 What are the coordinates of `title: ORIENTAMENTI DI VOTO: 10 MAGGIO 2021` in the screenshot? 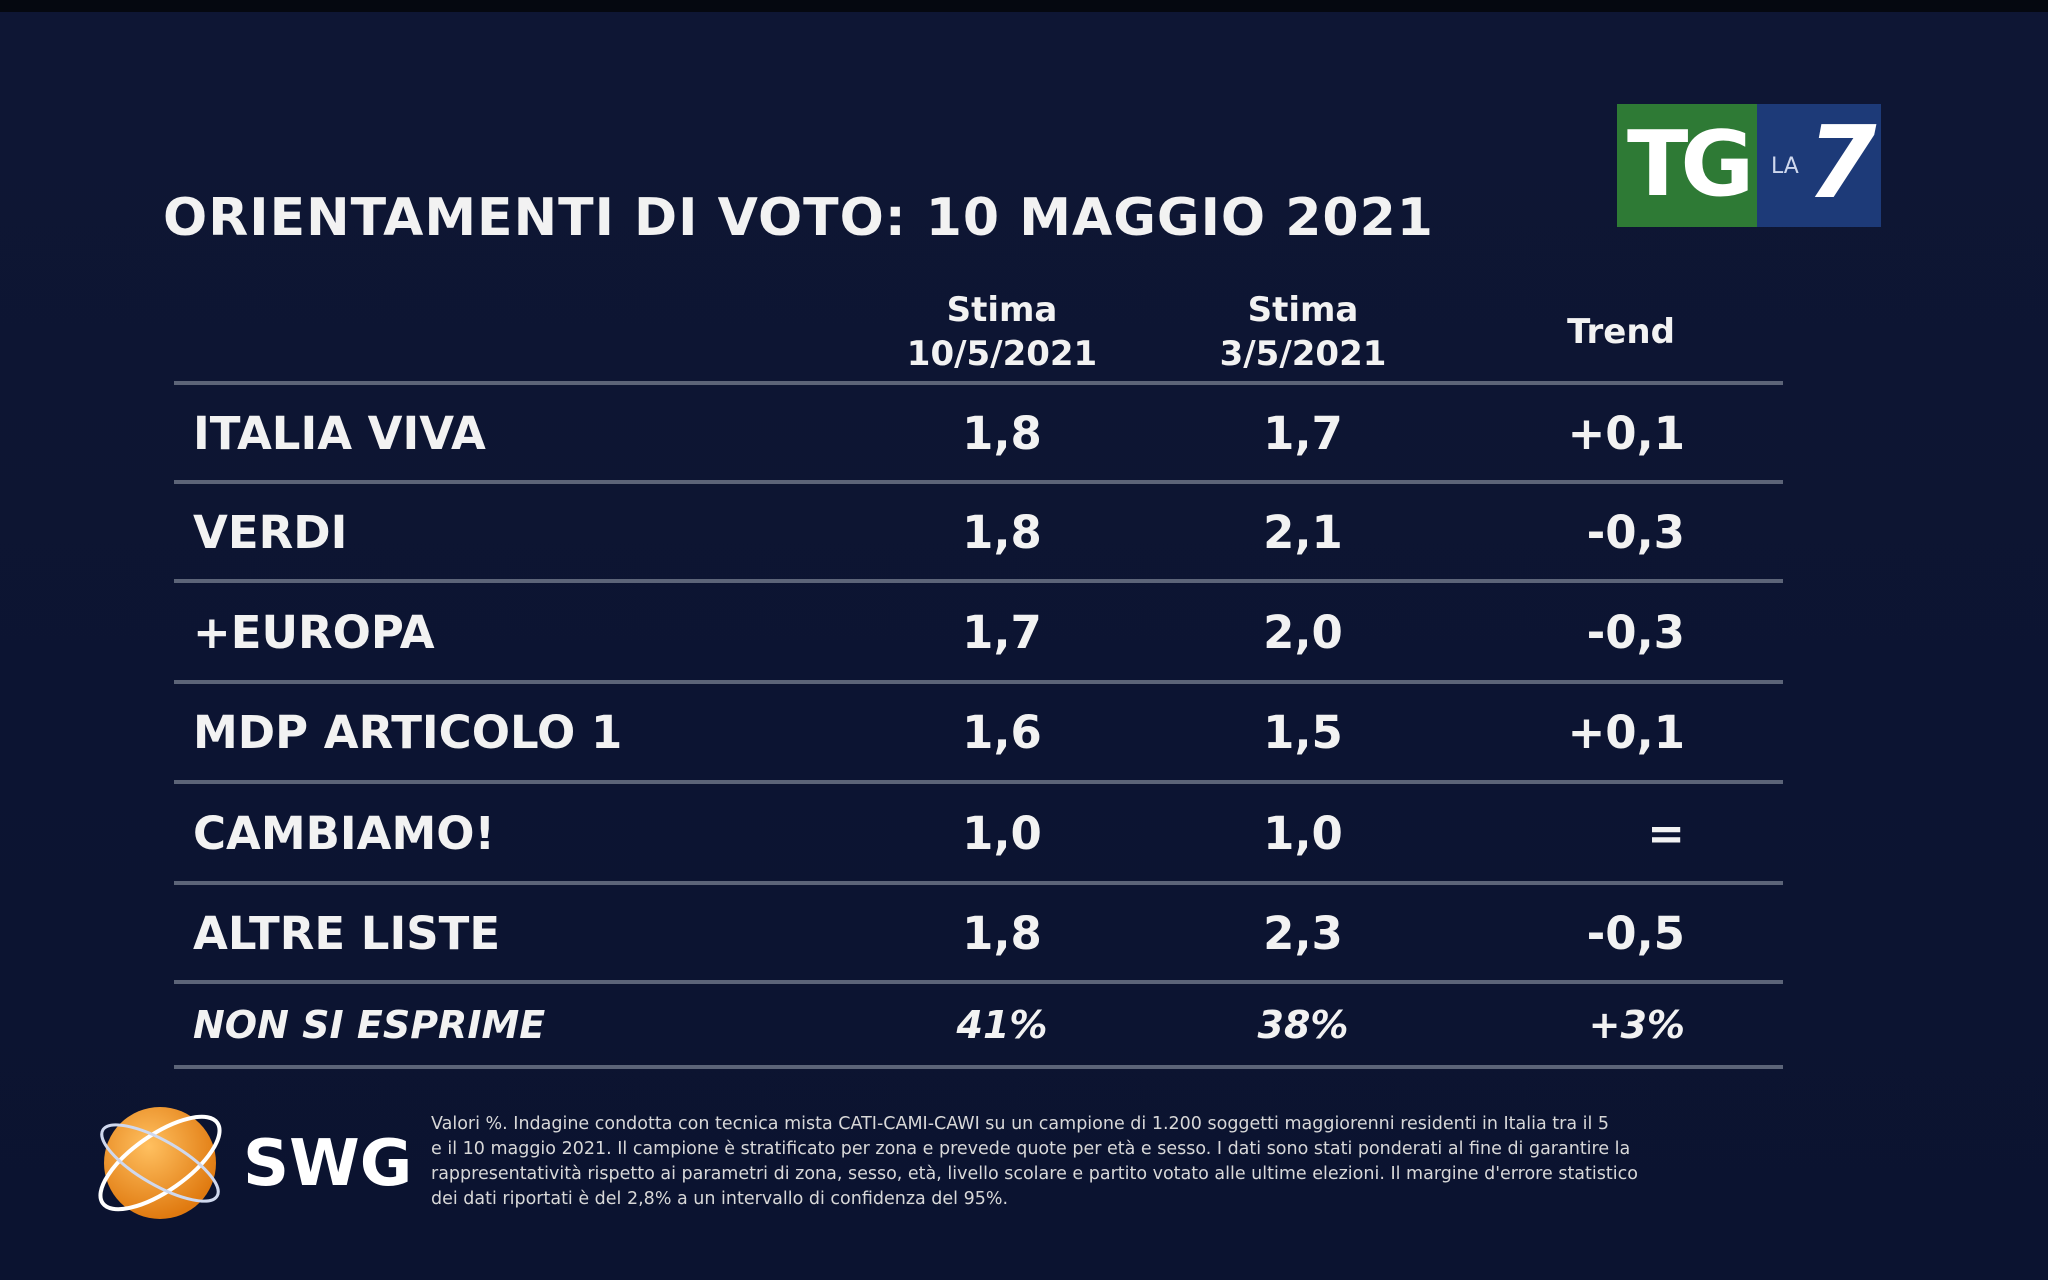 It's located at (798, 218).